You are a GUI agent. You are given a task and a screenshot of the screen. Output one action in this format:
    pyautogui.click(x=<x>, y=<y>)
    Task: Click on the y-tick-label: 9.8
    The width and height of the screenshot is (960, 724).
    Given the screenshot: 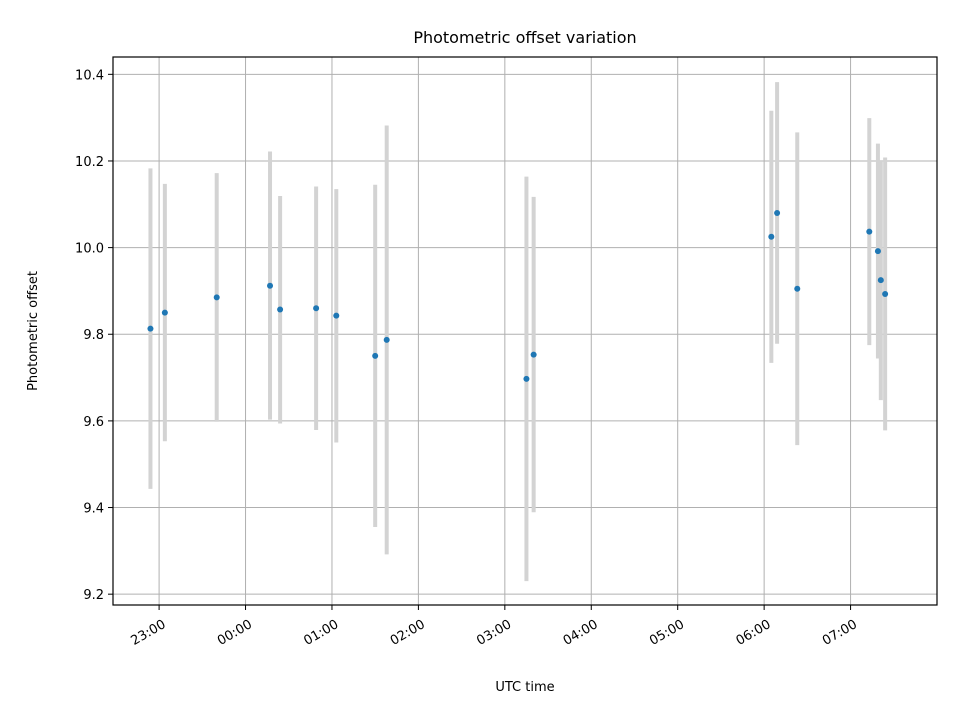 What is the action you would take?
    pyautogui.click(x=93, y=335)
    